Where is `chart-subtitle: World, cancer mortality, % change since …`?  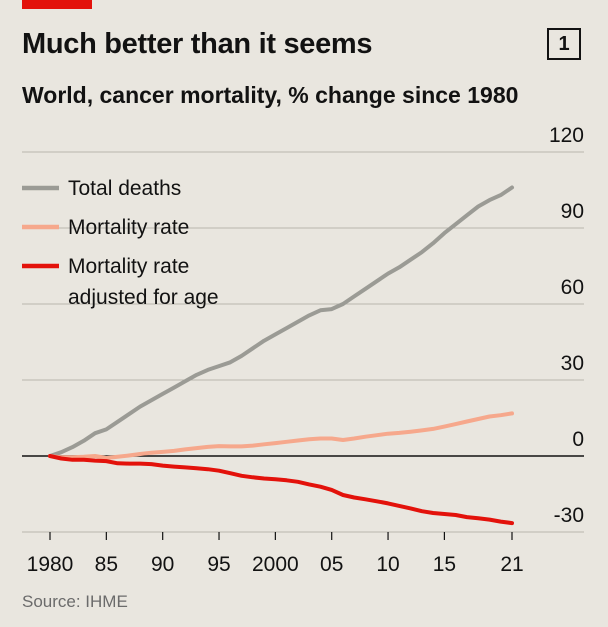
chart-subtitle: World, cancer mortality, % change since … is located at coordinates (270, 95).